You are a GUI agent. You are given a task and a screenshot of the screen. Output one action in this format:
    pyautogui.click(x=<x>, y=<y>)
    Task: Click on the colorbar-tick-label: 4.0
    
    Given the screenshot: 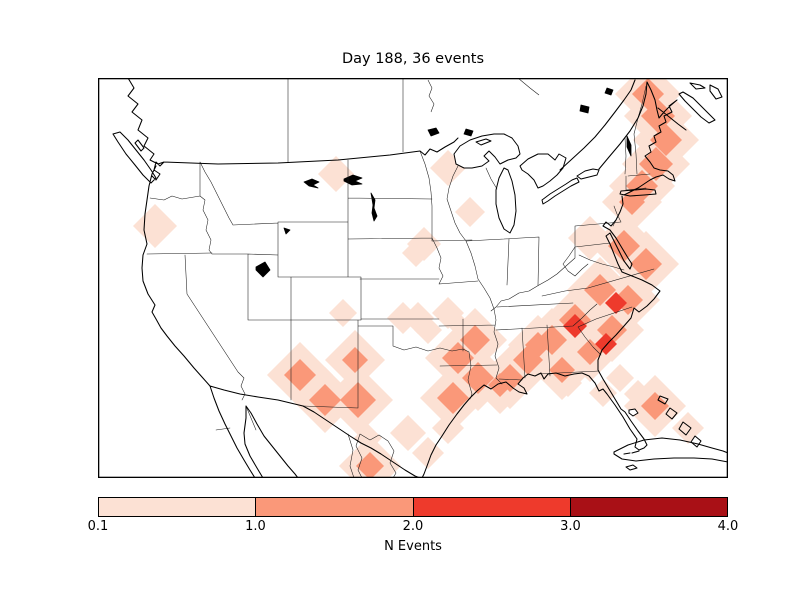 What is the action you would take?
    pyautogui.click(x=728, y=526)
    